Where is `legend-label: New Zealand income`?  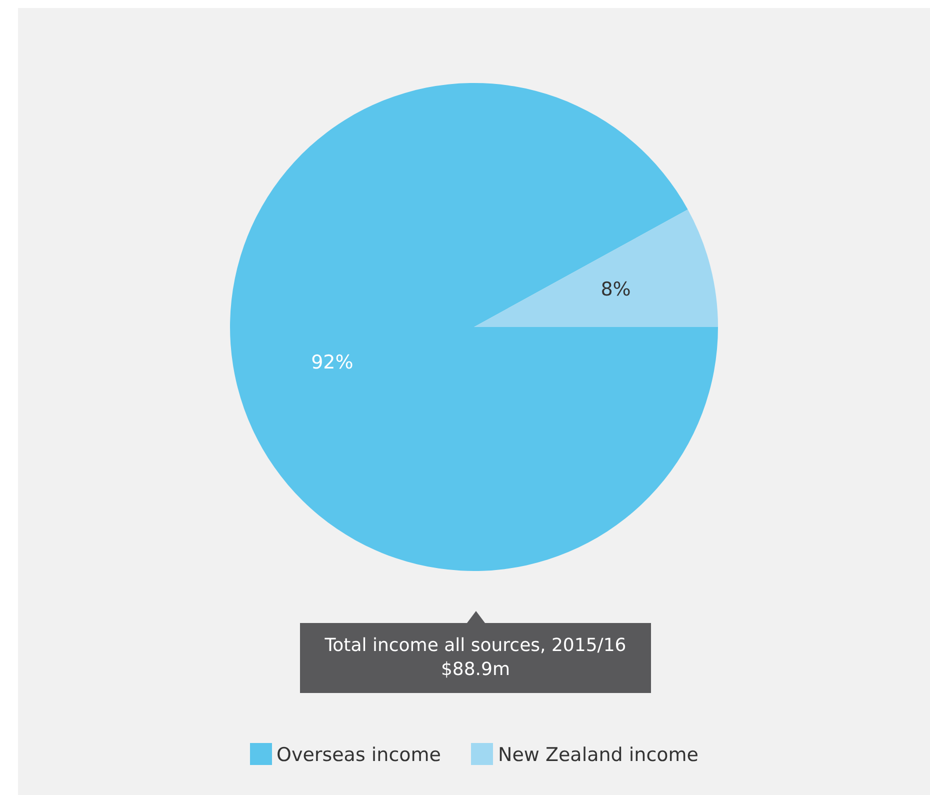
legend-label: New Zealand income is located at coordinates (598, 755).